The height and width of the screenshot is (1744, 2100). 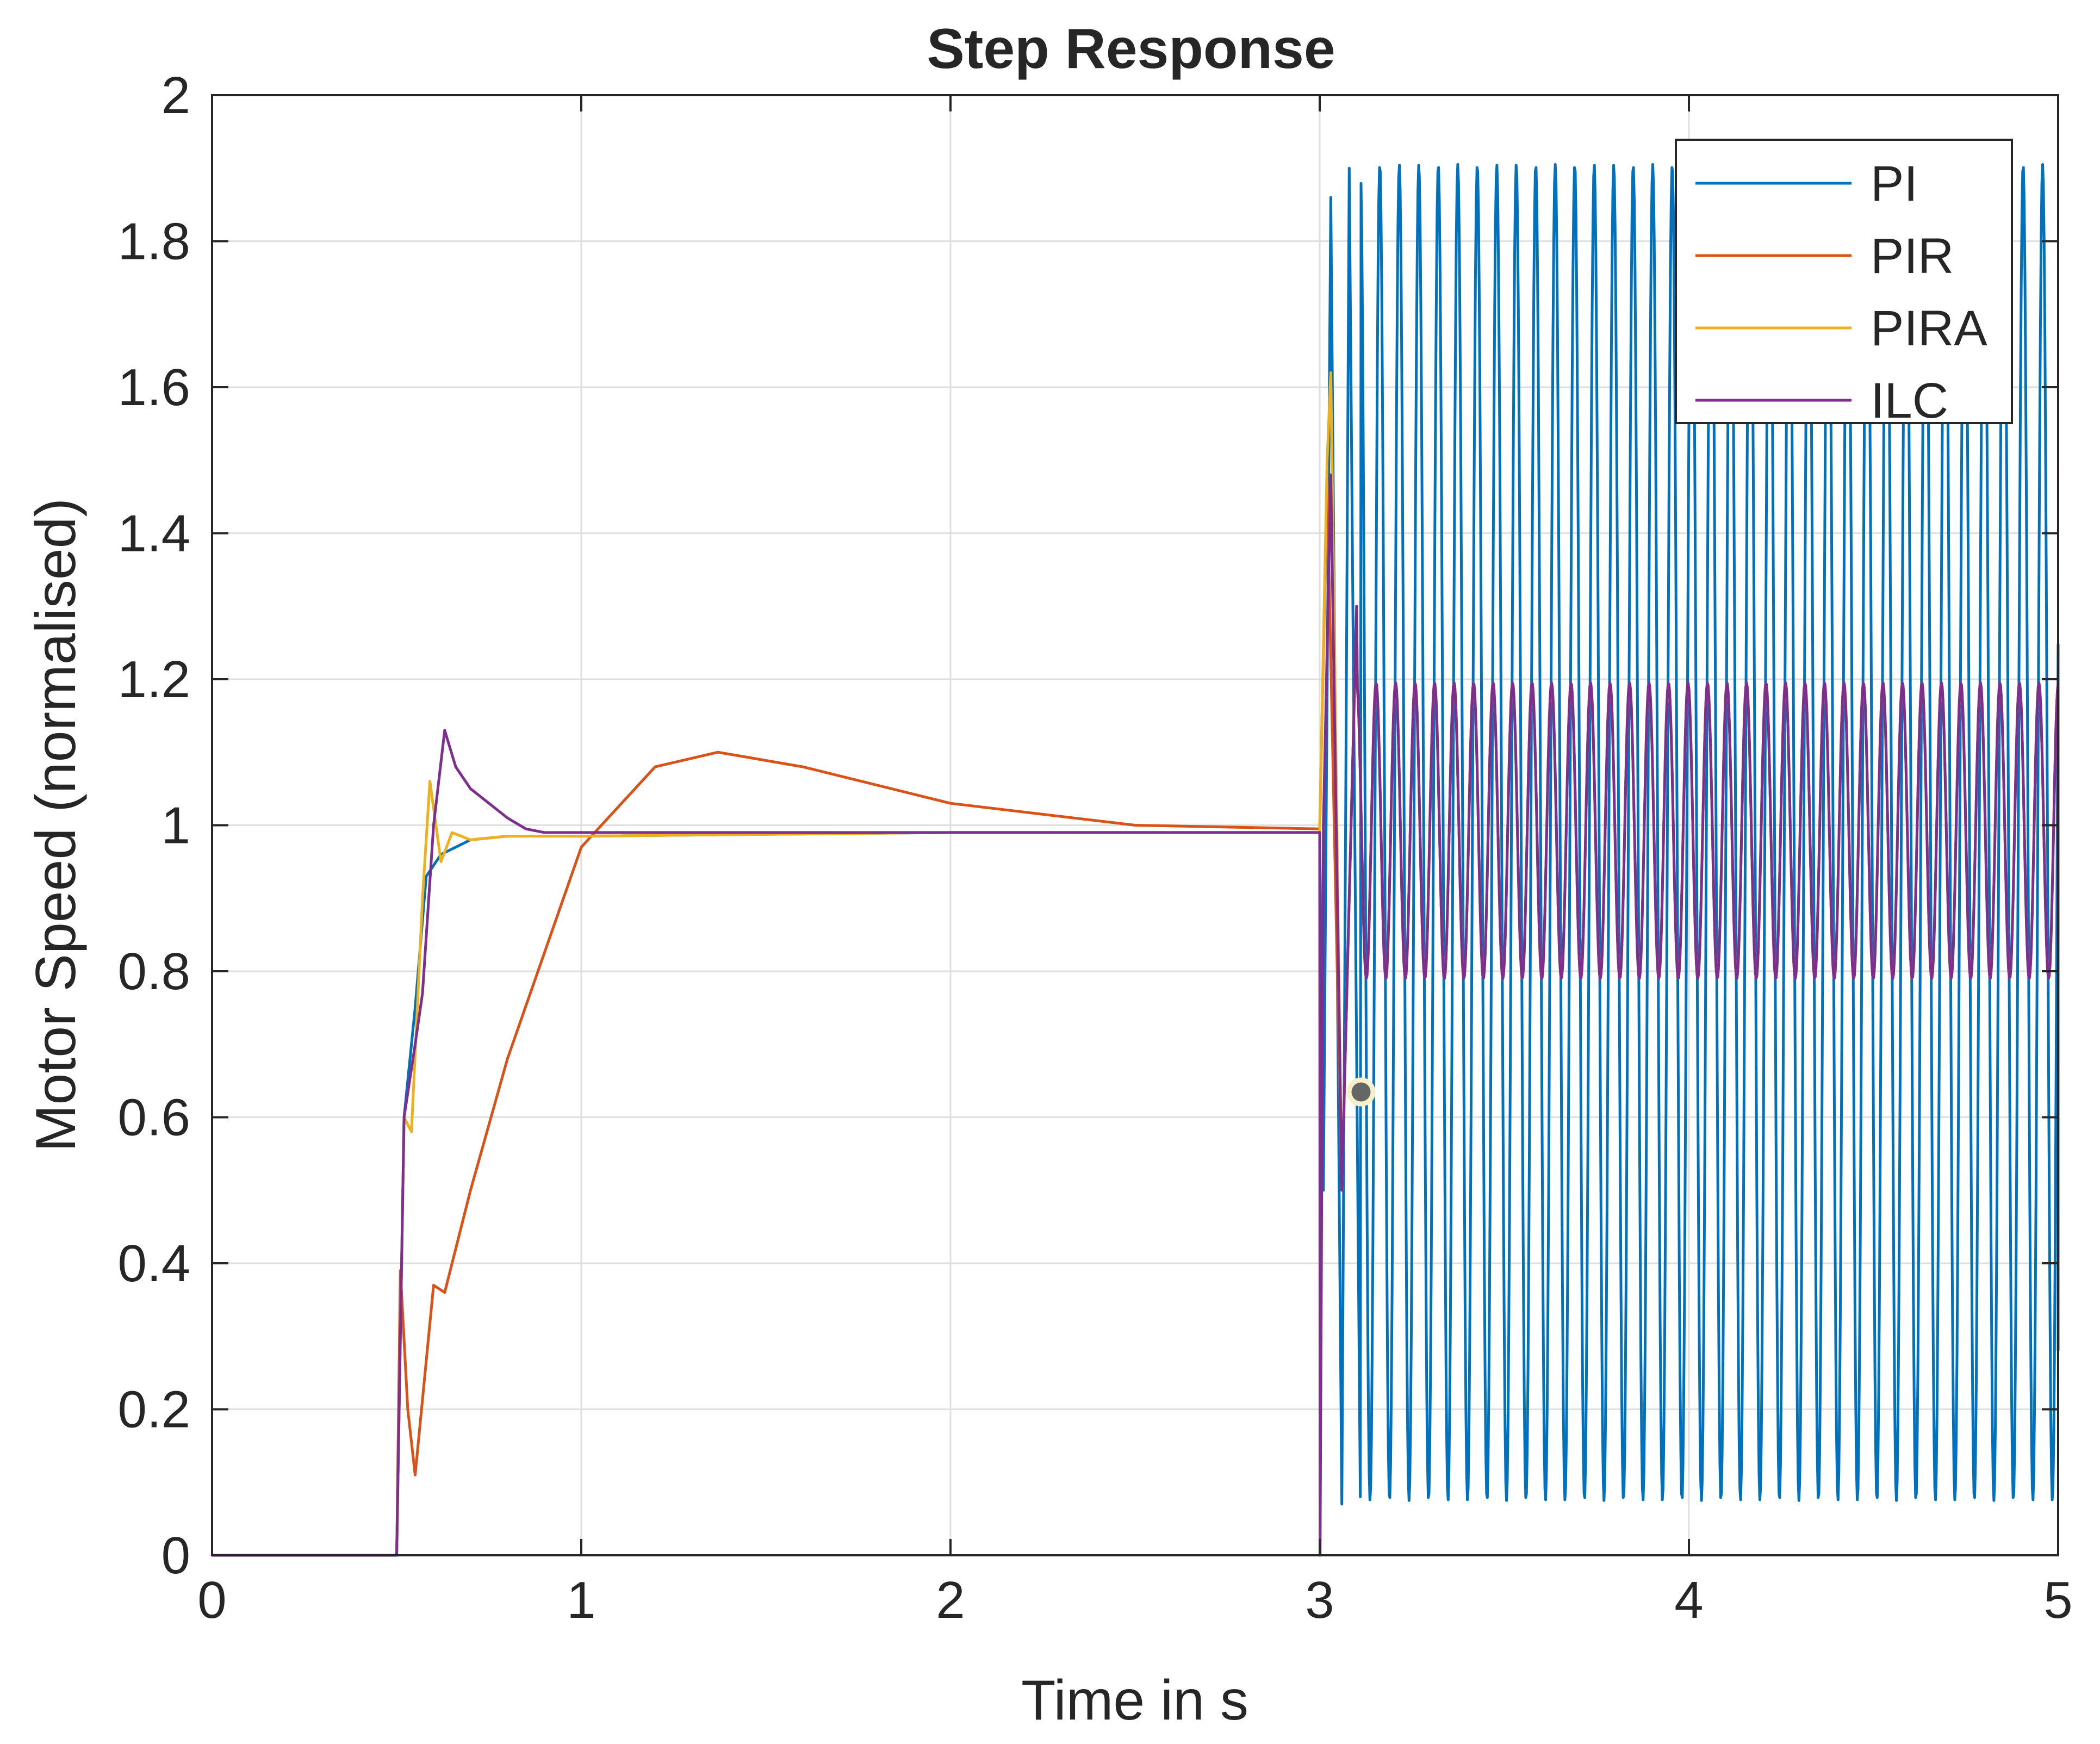 What do you see at coordinates (1910, 401) in the screenshot?
I see `legend-label-ilc: ILC` at bounding box center [1910, 401].